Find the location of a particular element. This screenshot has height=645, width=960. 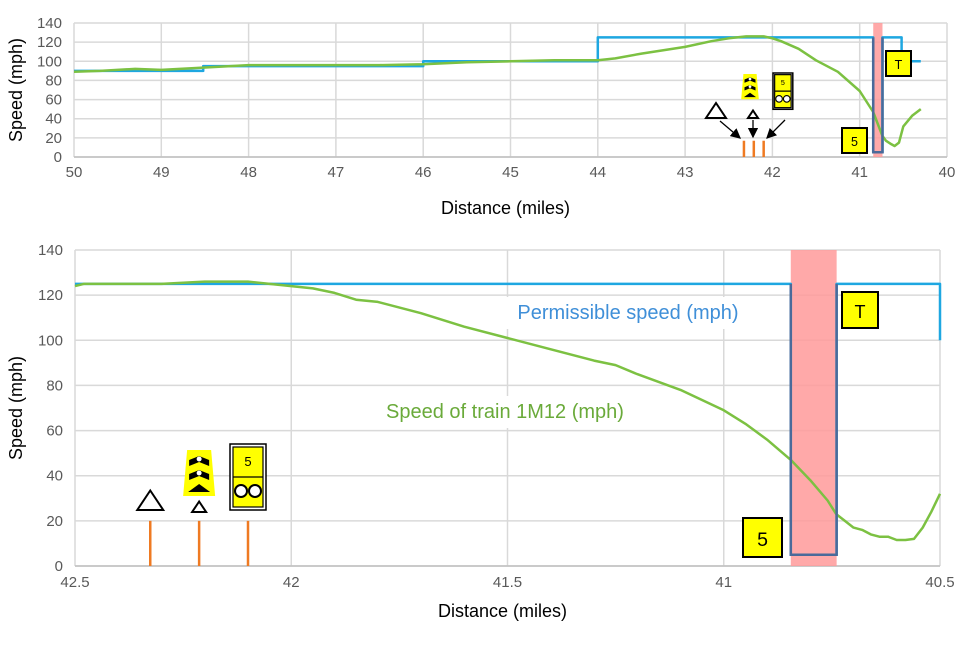

x-tick-label: 42.5 is located at coordinates (74, 582).